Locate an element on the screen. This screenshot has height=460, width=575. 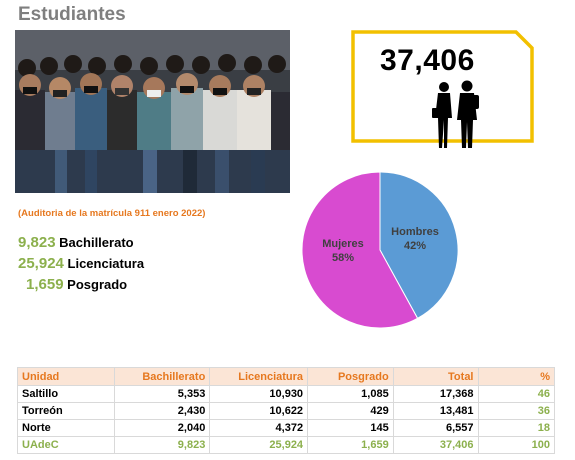
pie-slice-hombres is located at coordinates (419, 245).